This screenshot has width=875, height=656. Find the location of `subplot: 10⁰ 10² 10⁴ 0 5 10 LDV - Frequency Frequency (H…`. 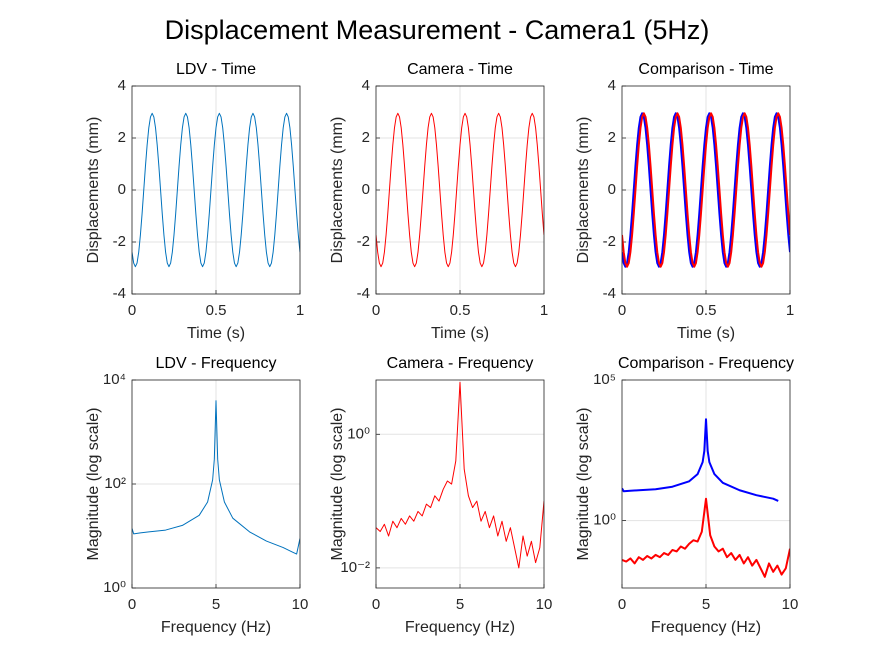

subplot: 10⁰ 10² 10⁴ 0 5 10 LDV - Frequency Frequency (H… is located at coordinates (196, 495).